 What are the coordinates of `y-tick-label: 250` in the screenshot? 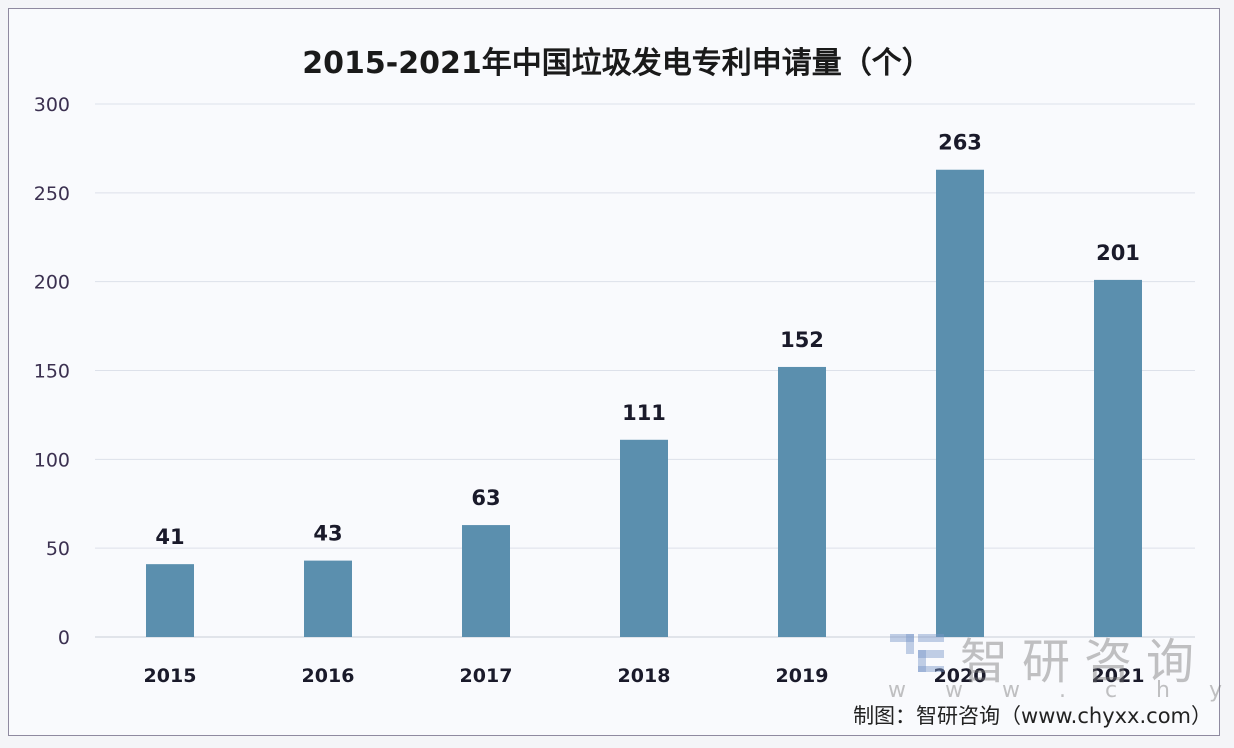 It's located at (52, 194).